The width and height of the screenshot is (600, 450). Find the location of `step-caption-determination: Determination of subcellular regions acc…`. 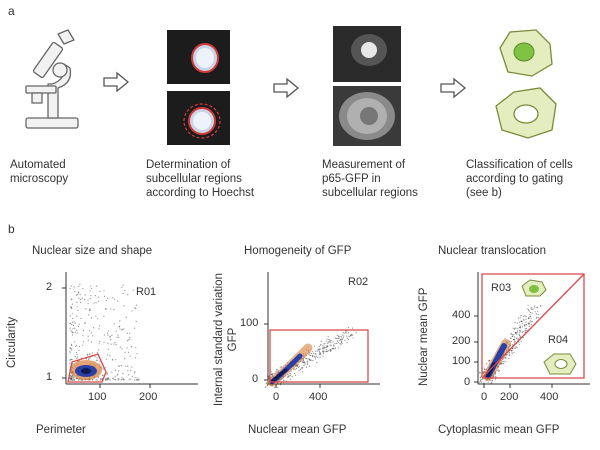

step-caption-determination: Determination of subcellular regions acc… is located at coordinates (200, 179).